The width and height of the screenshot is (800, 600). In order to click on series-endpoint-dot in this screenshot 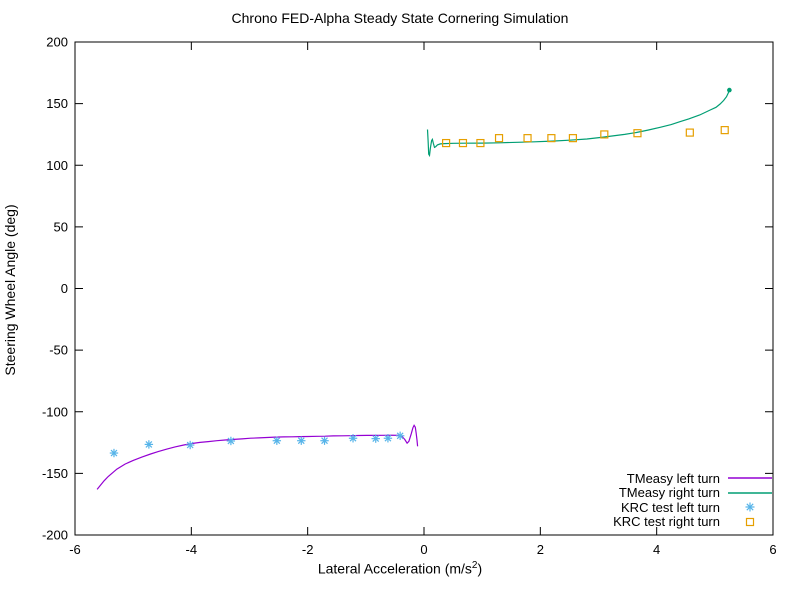, I will do `click(729, 90)`.